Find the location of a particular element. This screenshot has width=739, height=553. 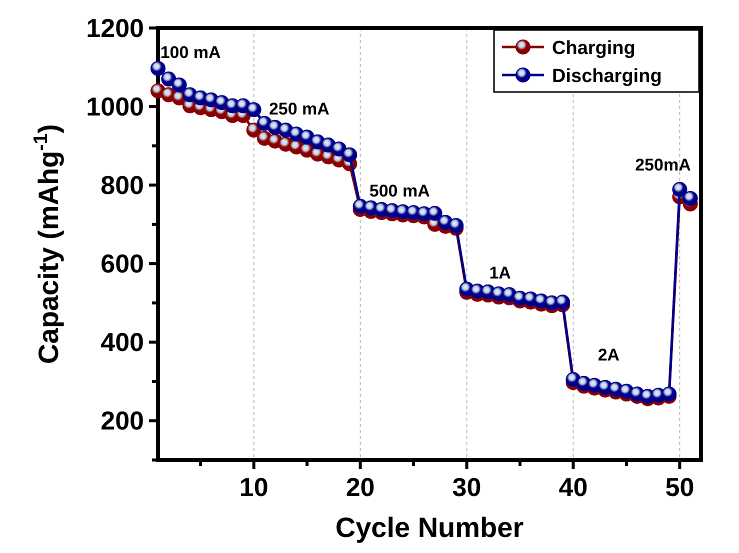

legend-label: Discharging is located at coordinates (607, 76).